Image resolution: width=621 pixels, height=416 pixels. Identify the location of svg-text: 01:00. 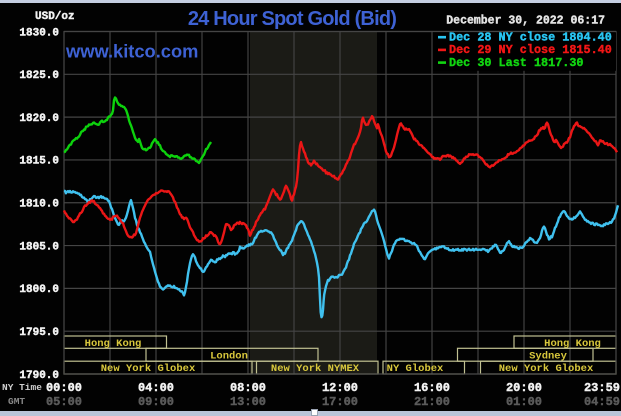
(524, 402).